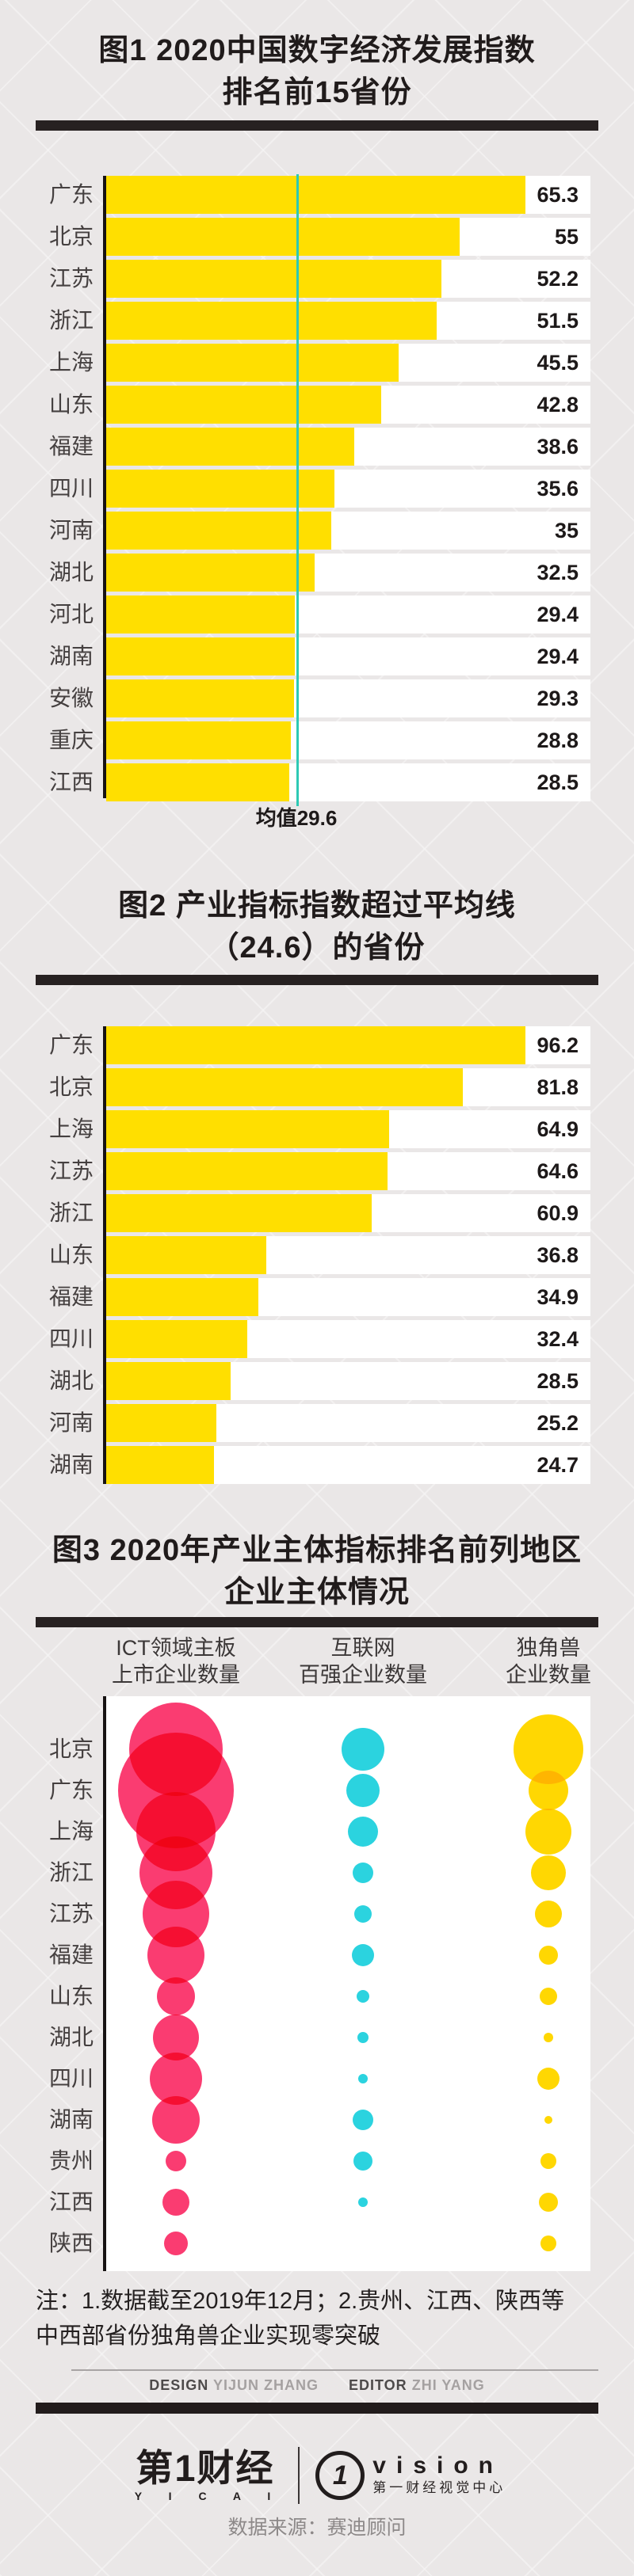  What do you see at coordinates (363, 1914) in the screenshot?
I see `chart3-bubble-江苏-internet` at bounding box center [363, 1914].